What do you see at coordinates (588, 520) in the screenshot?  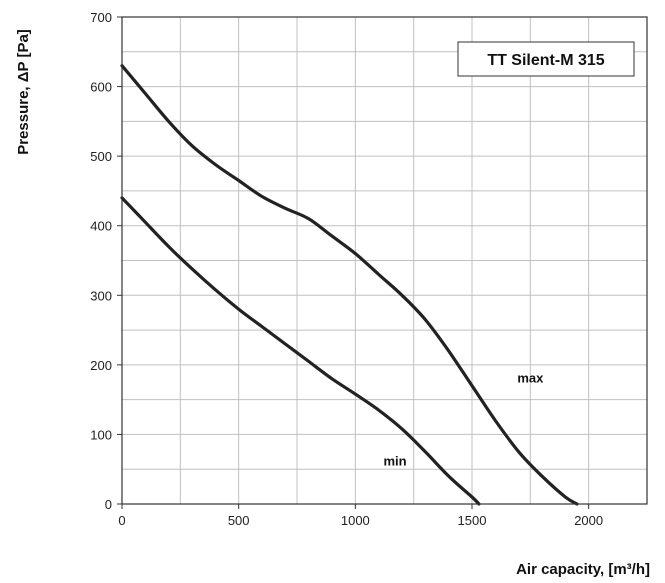 I see `x-tick-label: 2000` at bounding box center [588, 520].